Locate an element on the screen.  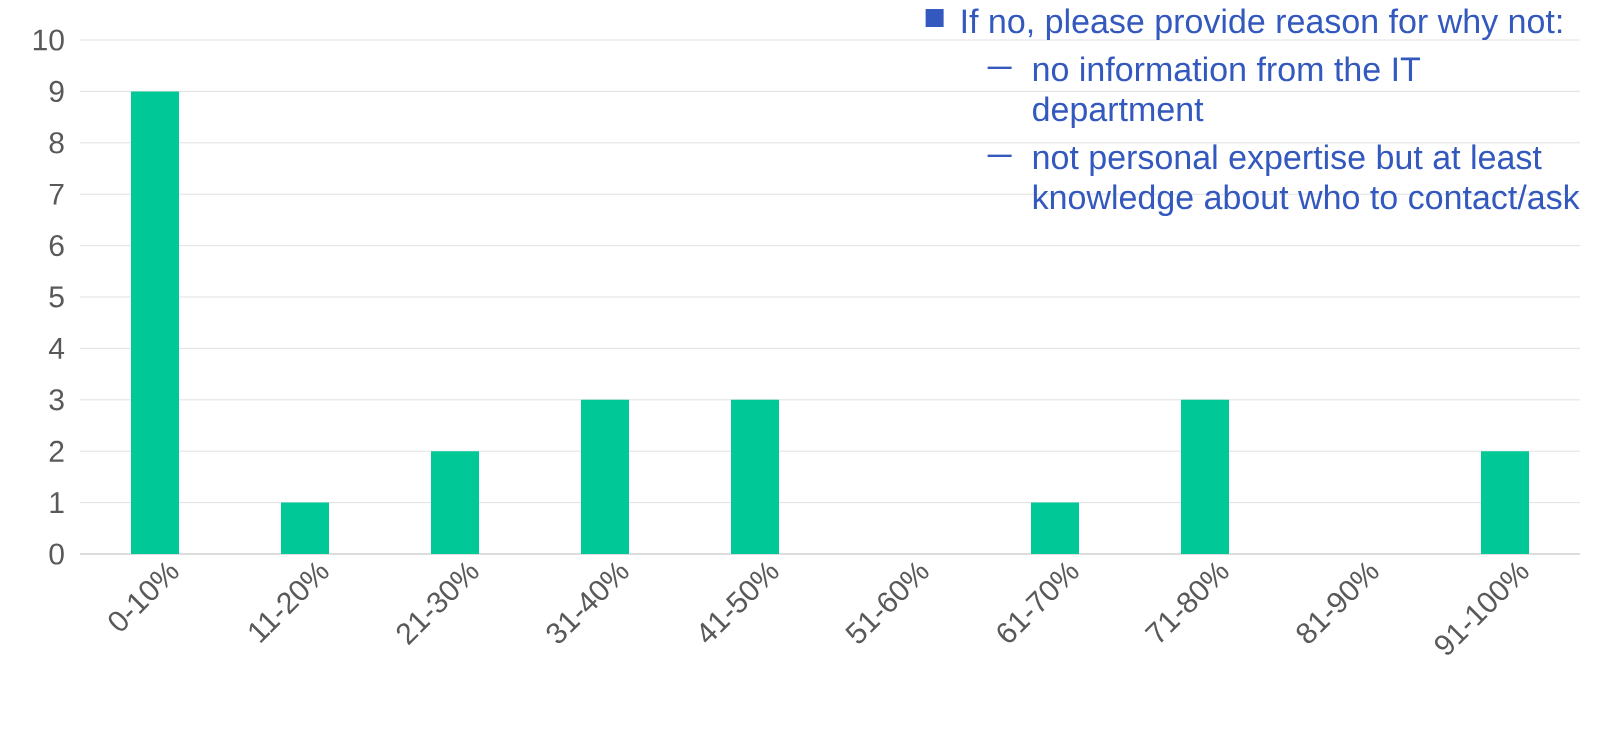
y-tick-label: 9 is located at coordinates (56, 91).